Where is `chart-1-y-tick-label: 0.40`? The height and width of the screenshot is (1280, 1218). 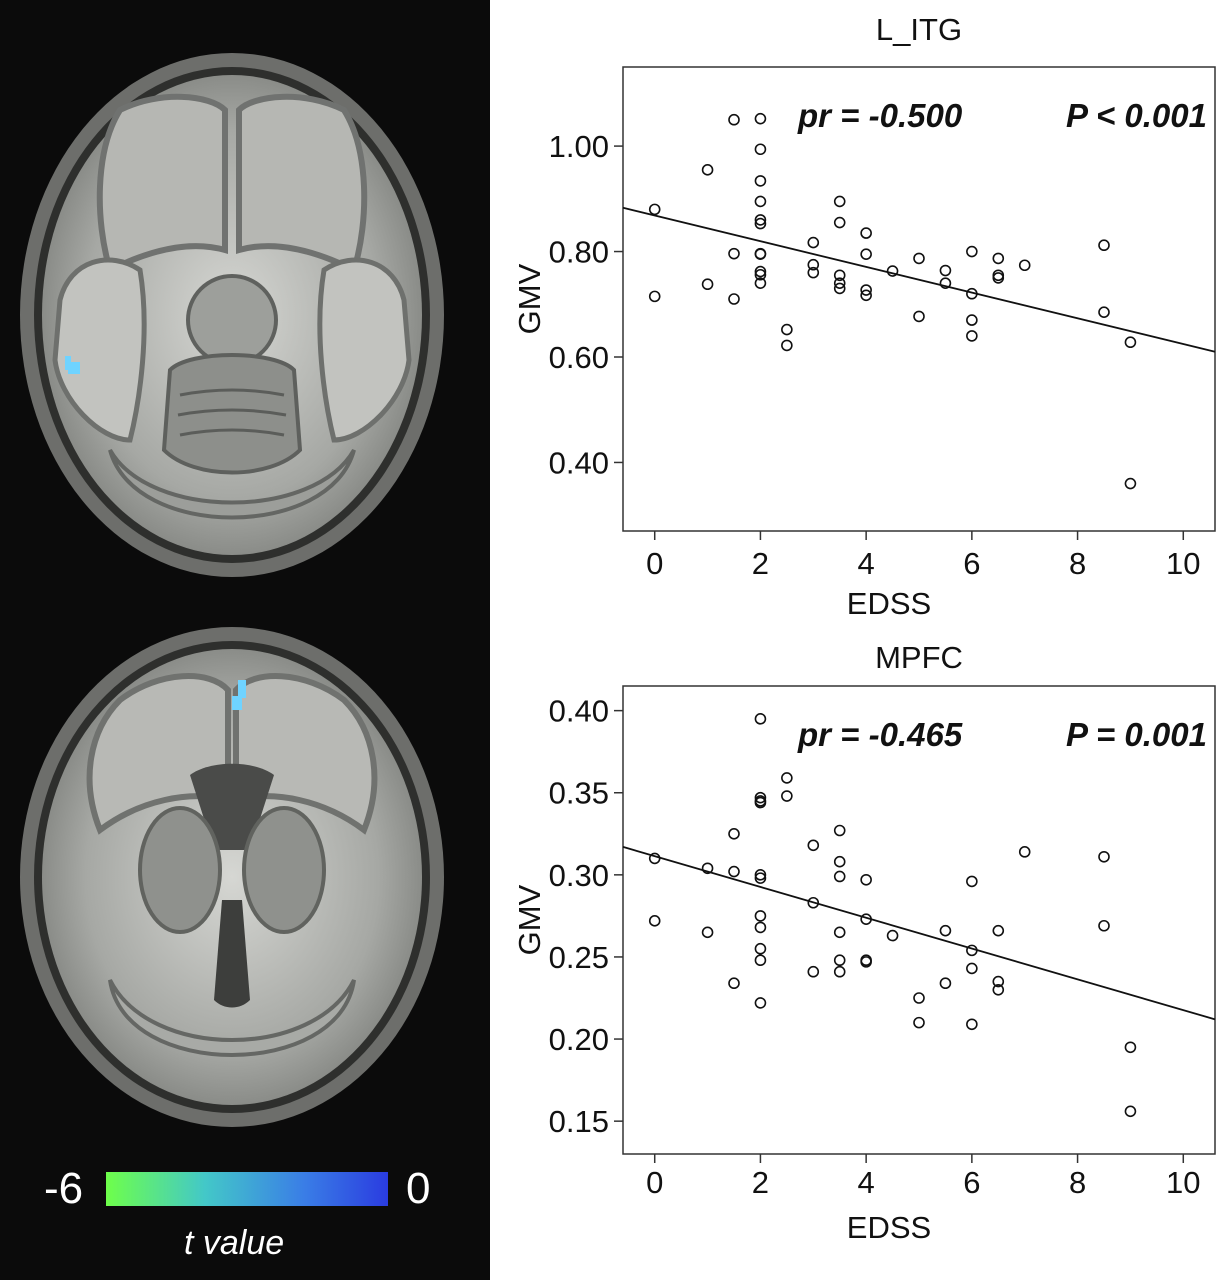 chart-1-y-tick-label: 0.40 is located at coordinates (579, 462).